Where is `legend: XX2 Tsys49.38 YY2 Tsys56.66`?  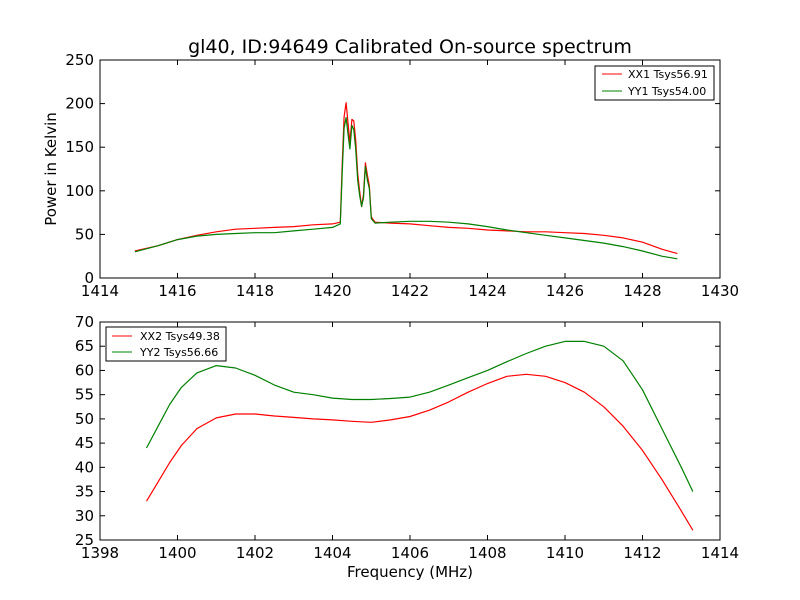 legend: XX2 Tsys49.38 YY2 Tsys56.66 is located at coordinates (166, 344).